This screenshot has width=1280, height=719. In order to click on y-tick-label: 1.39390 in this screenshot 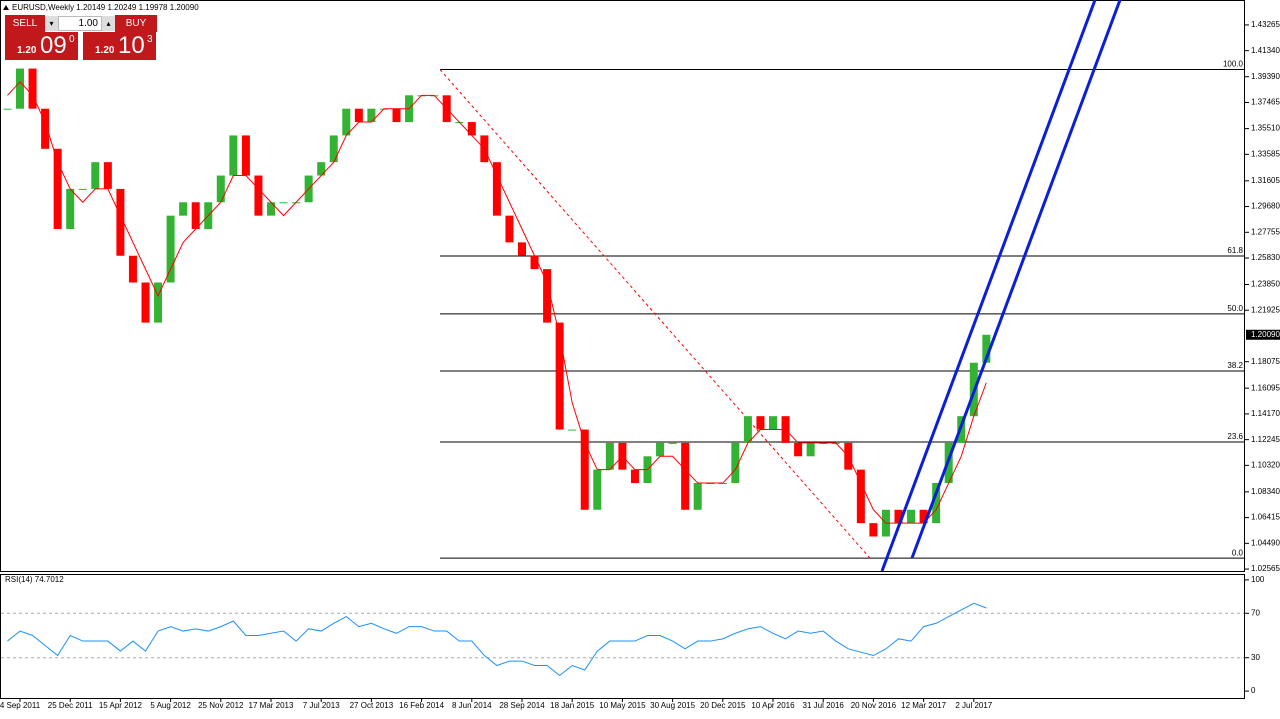, I will do `click(1265, 76)`.